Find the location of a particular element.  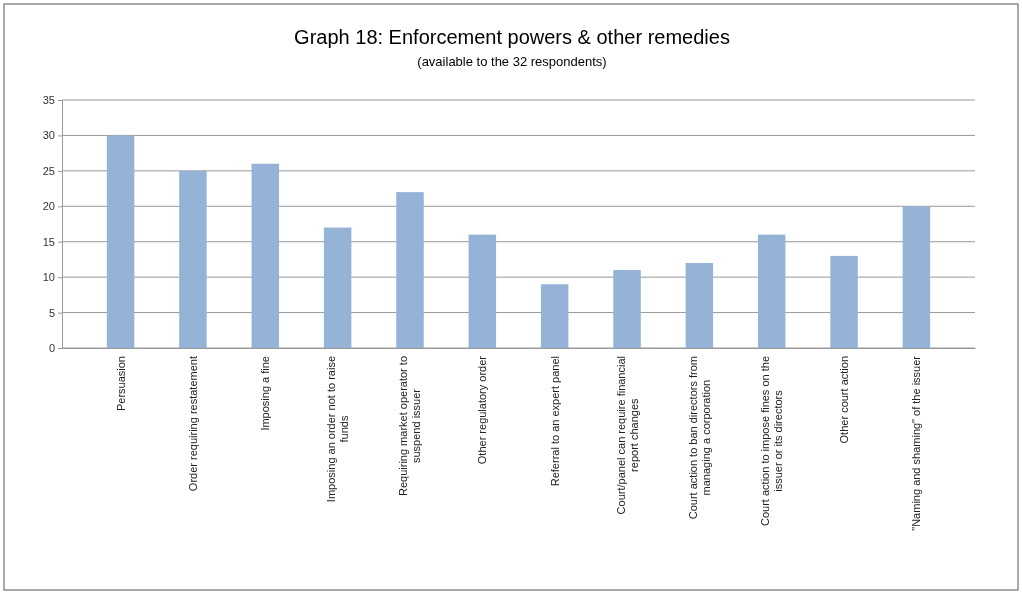

y-tick-label: 10 is located at coordinates (48, 277).